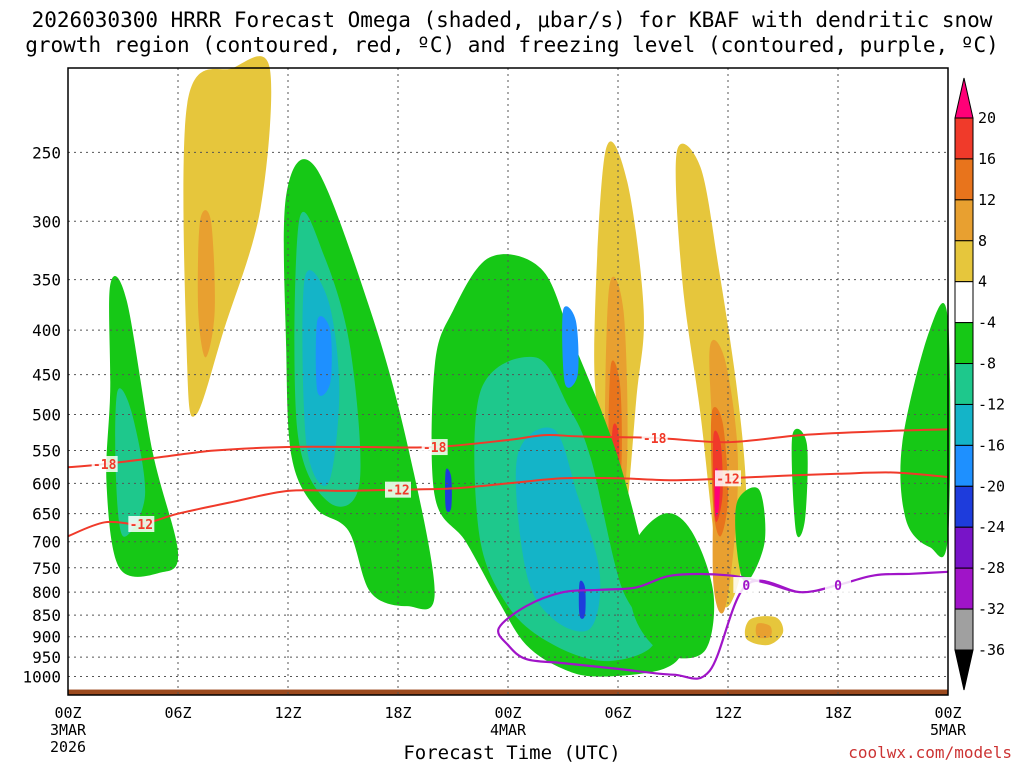 This screenshot has height=768, width=1024. What do you see at coordinates (727, 713) in the screenshot?
I see `x-tick-6: 12Z` at bounding box center [727, 713].